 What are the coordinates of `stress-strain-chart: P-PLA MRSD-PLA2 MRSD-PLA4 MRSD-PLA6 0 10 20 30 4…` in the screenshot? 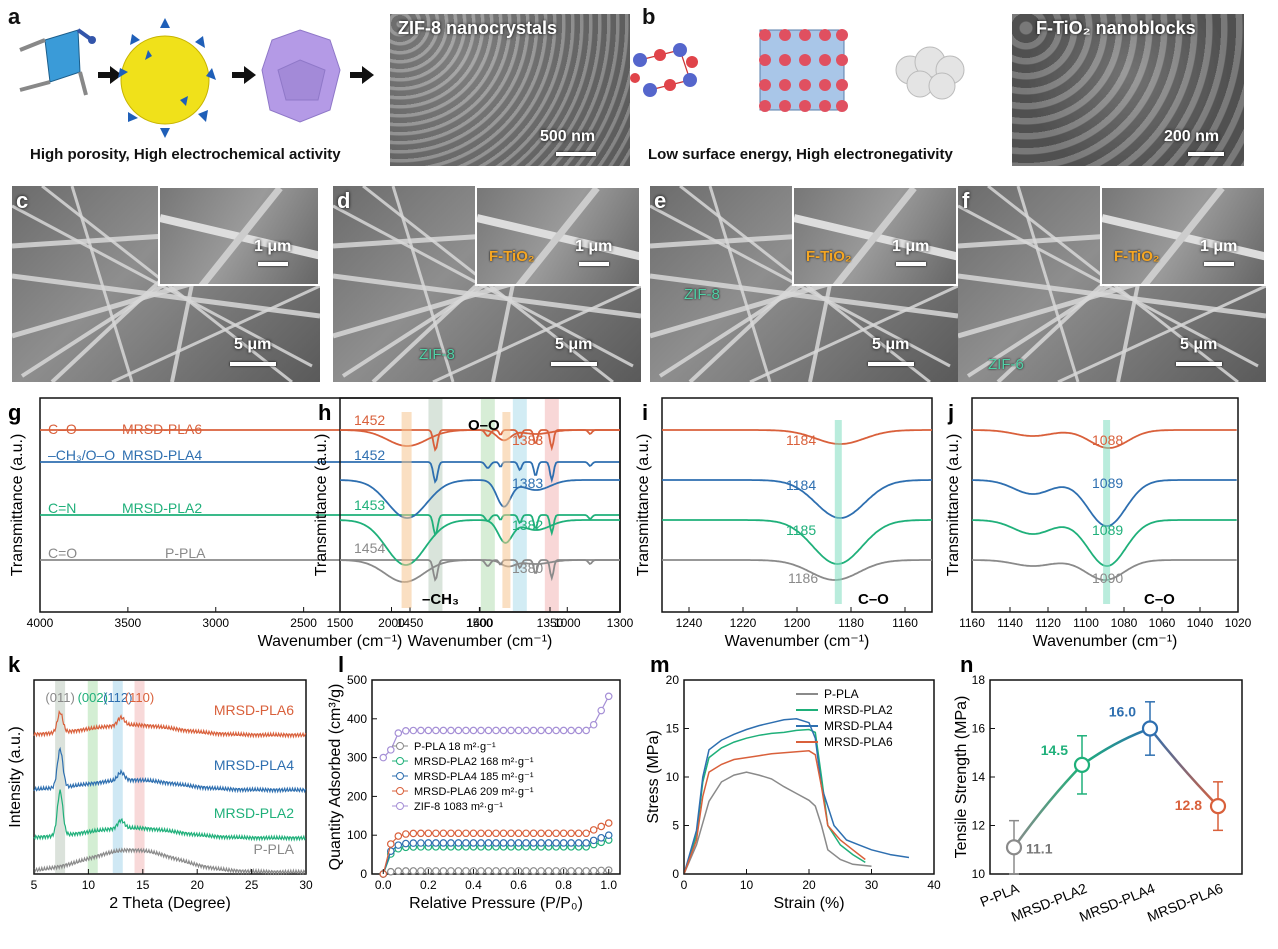 It's located at (793, 792).